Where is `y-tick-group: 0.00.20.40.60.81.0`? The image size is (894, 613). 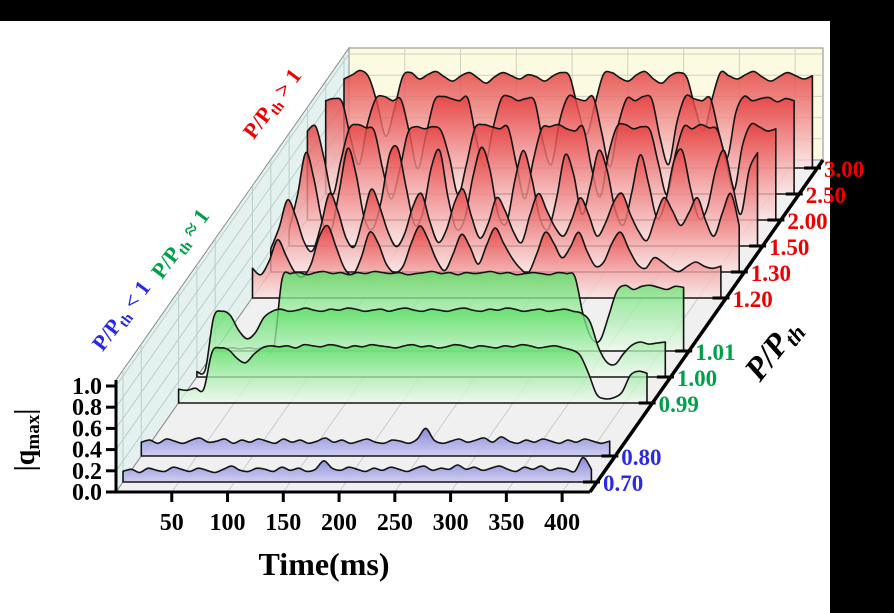 y-tick-group: 0.00.20.40.60.81.0 is located at coordinates (94, 440).